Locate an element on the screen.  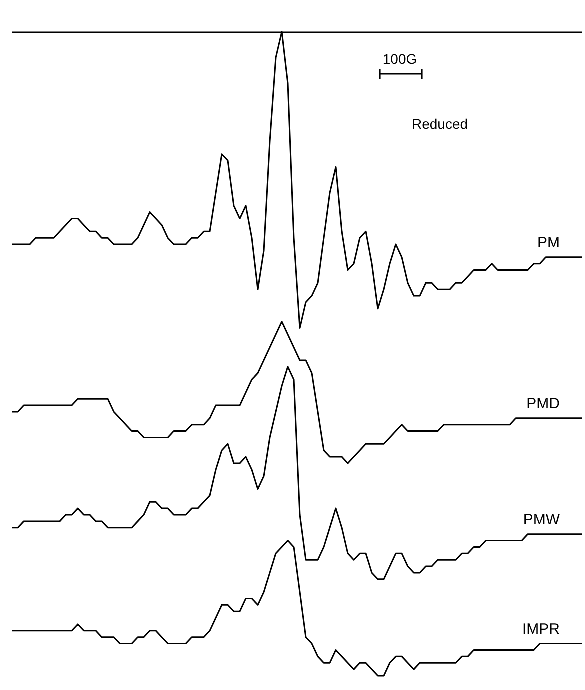
series-label: PM is located at coordinates (549, 243).